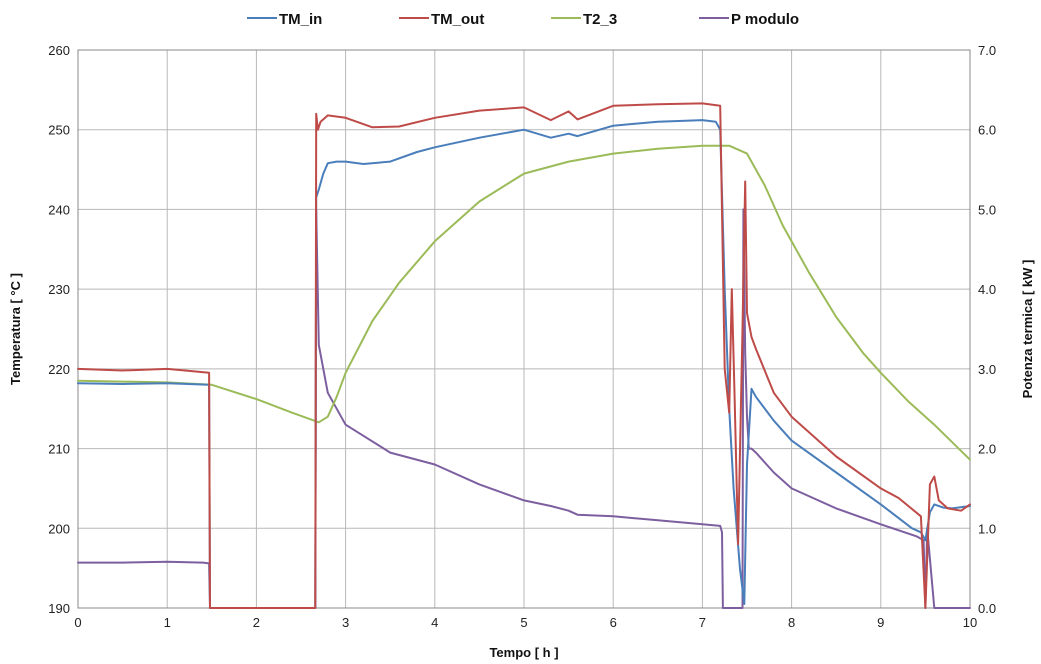  I want to click on y-tick-label: 240, so click(59, 209).